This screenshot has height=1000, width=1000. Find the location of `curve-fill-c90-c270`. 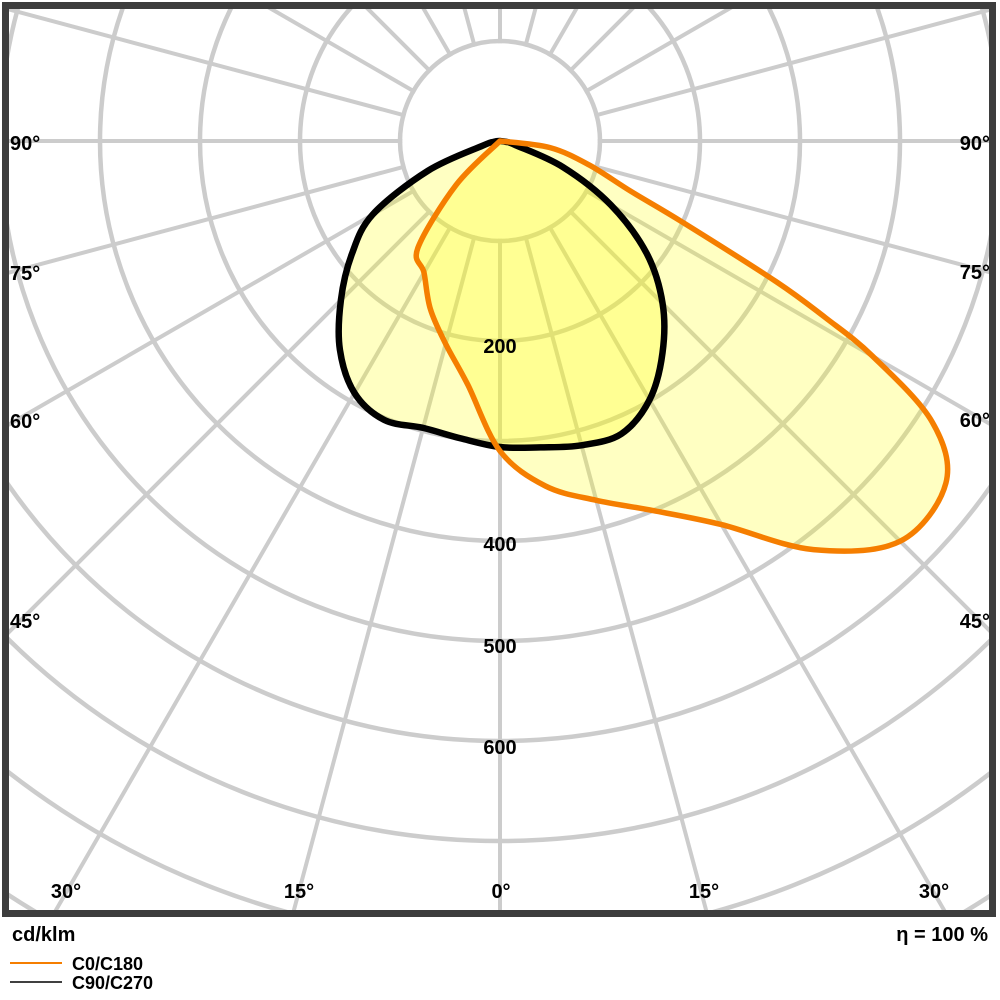

curve-fill-c90-c270 is located at coordinates (501, 294).